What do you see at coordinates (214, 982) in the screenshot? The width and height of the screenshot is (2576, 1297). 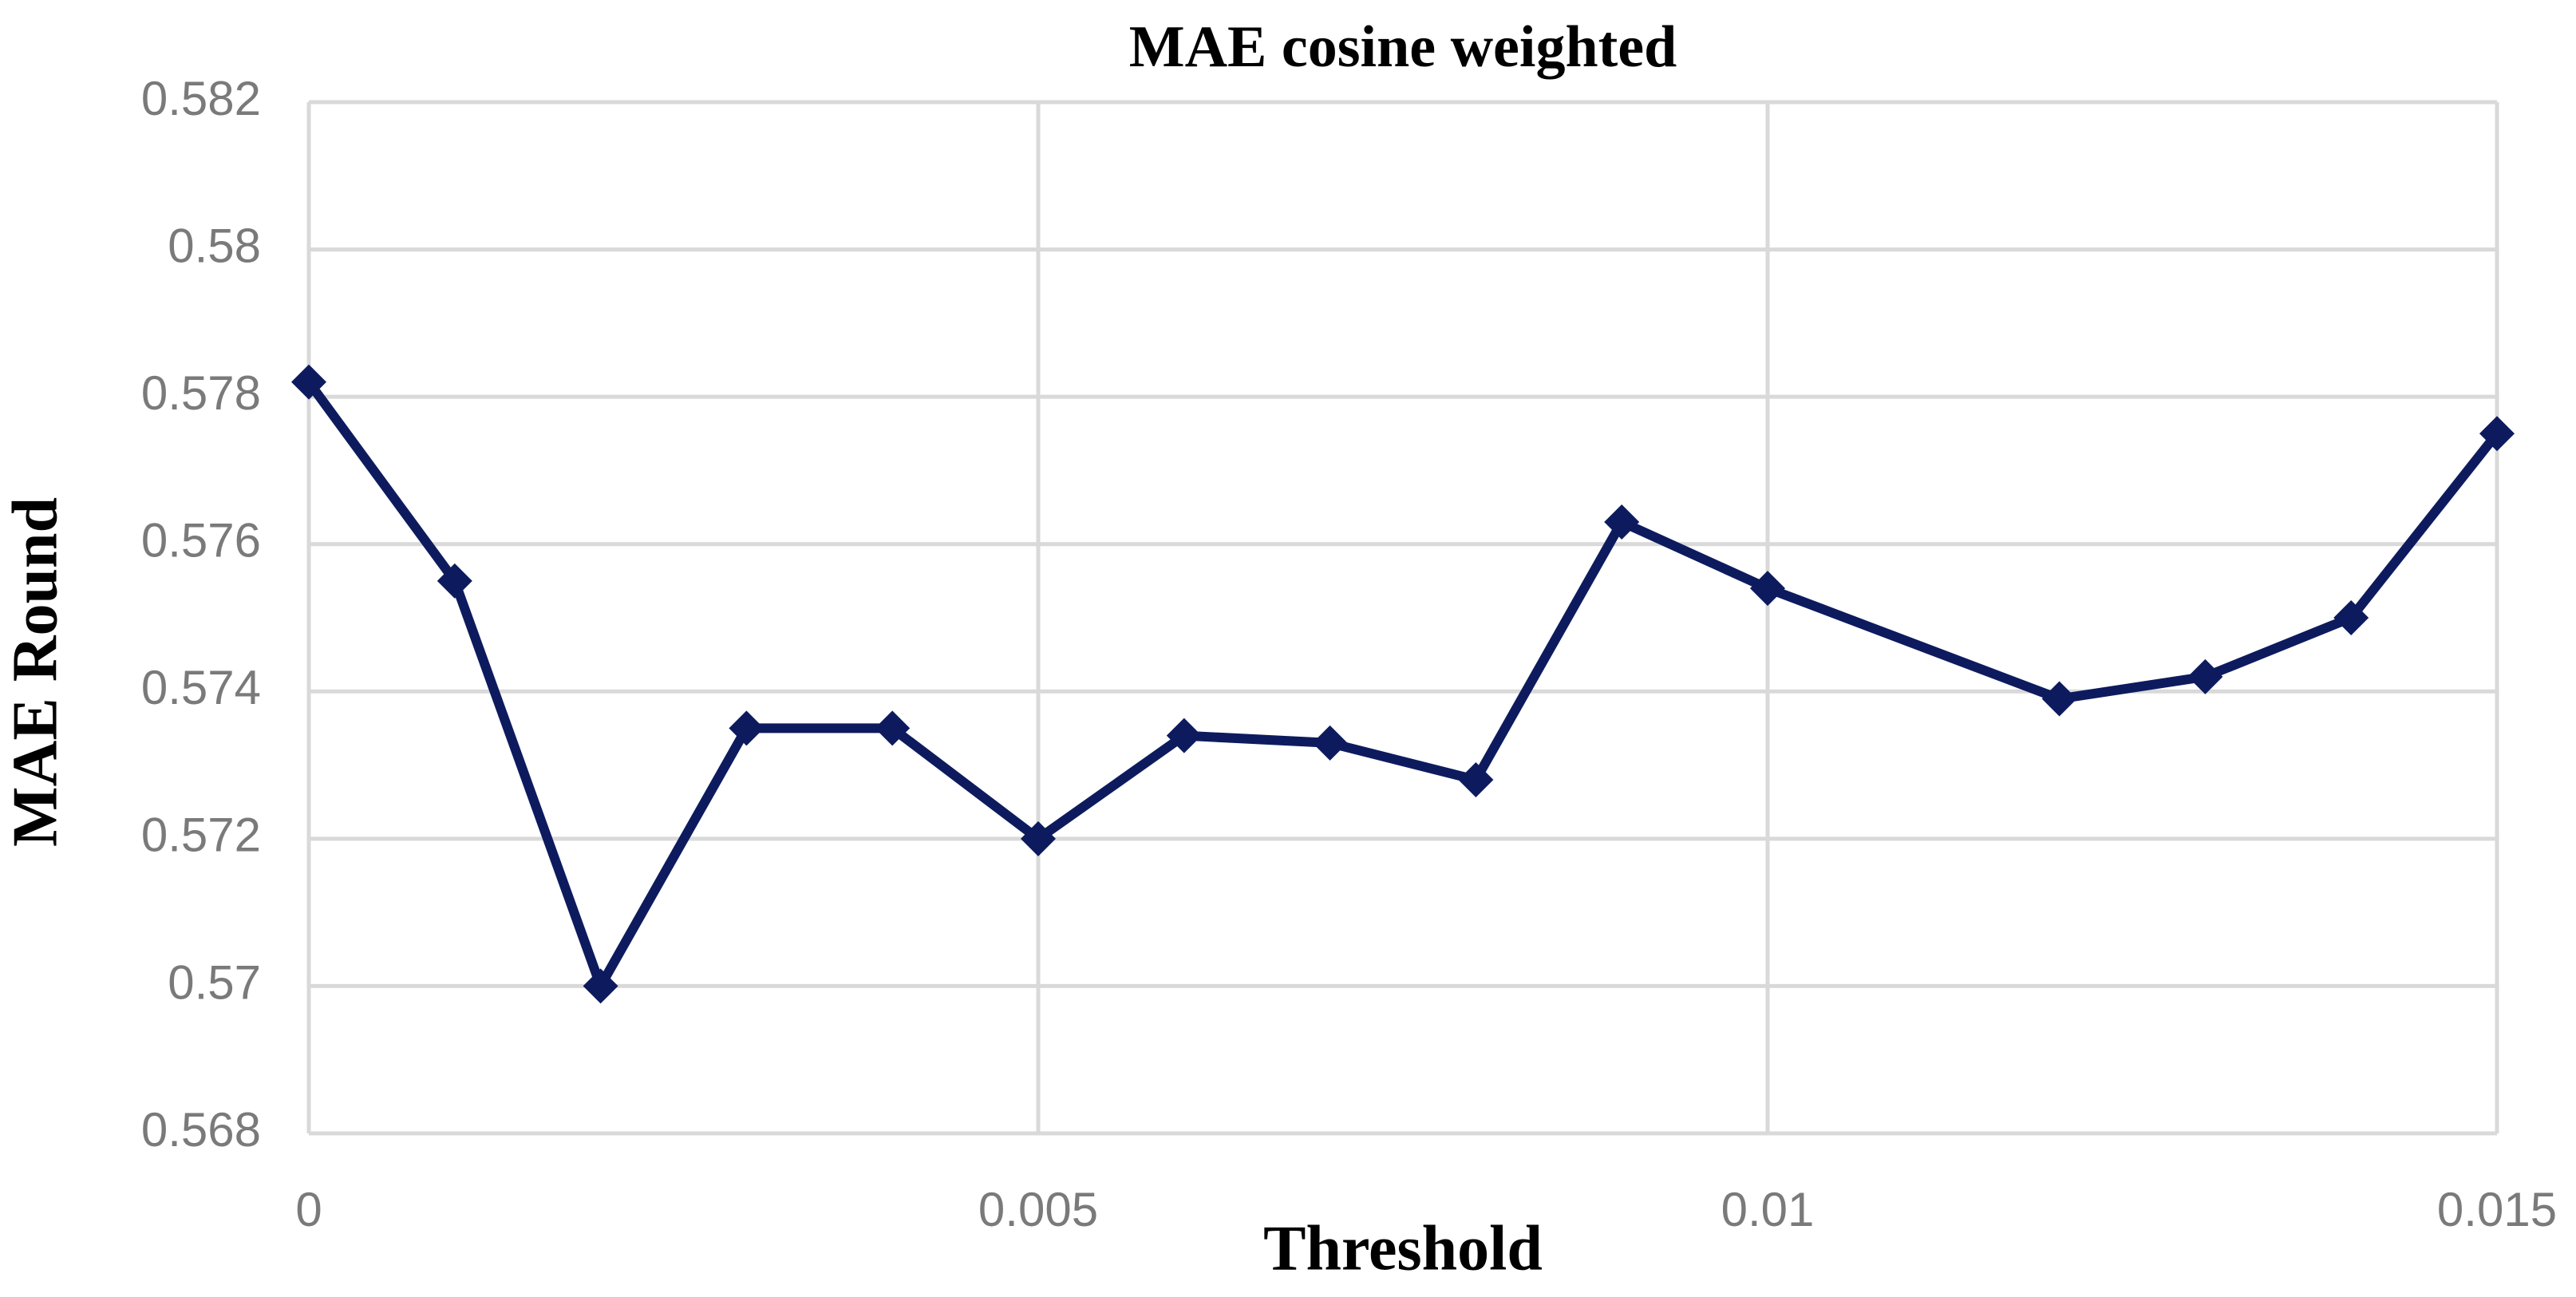 I see `y-tick-label: 0.57` at bounding box center [214, 982].